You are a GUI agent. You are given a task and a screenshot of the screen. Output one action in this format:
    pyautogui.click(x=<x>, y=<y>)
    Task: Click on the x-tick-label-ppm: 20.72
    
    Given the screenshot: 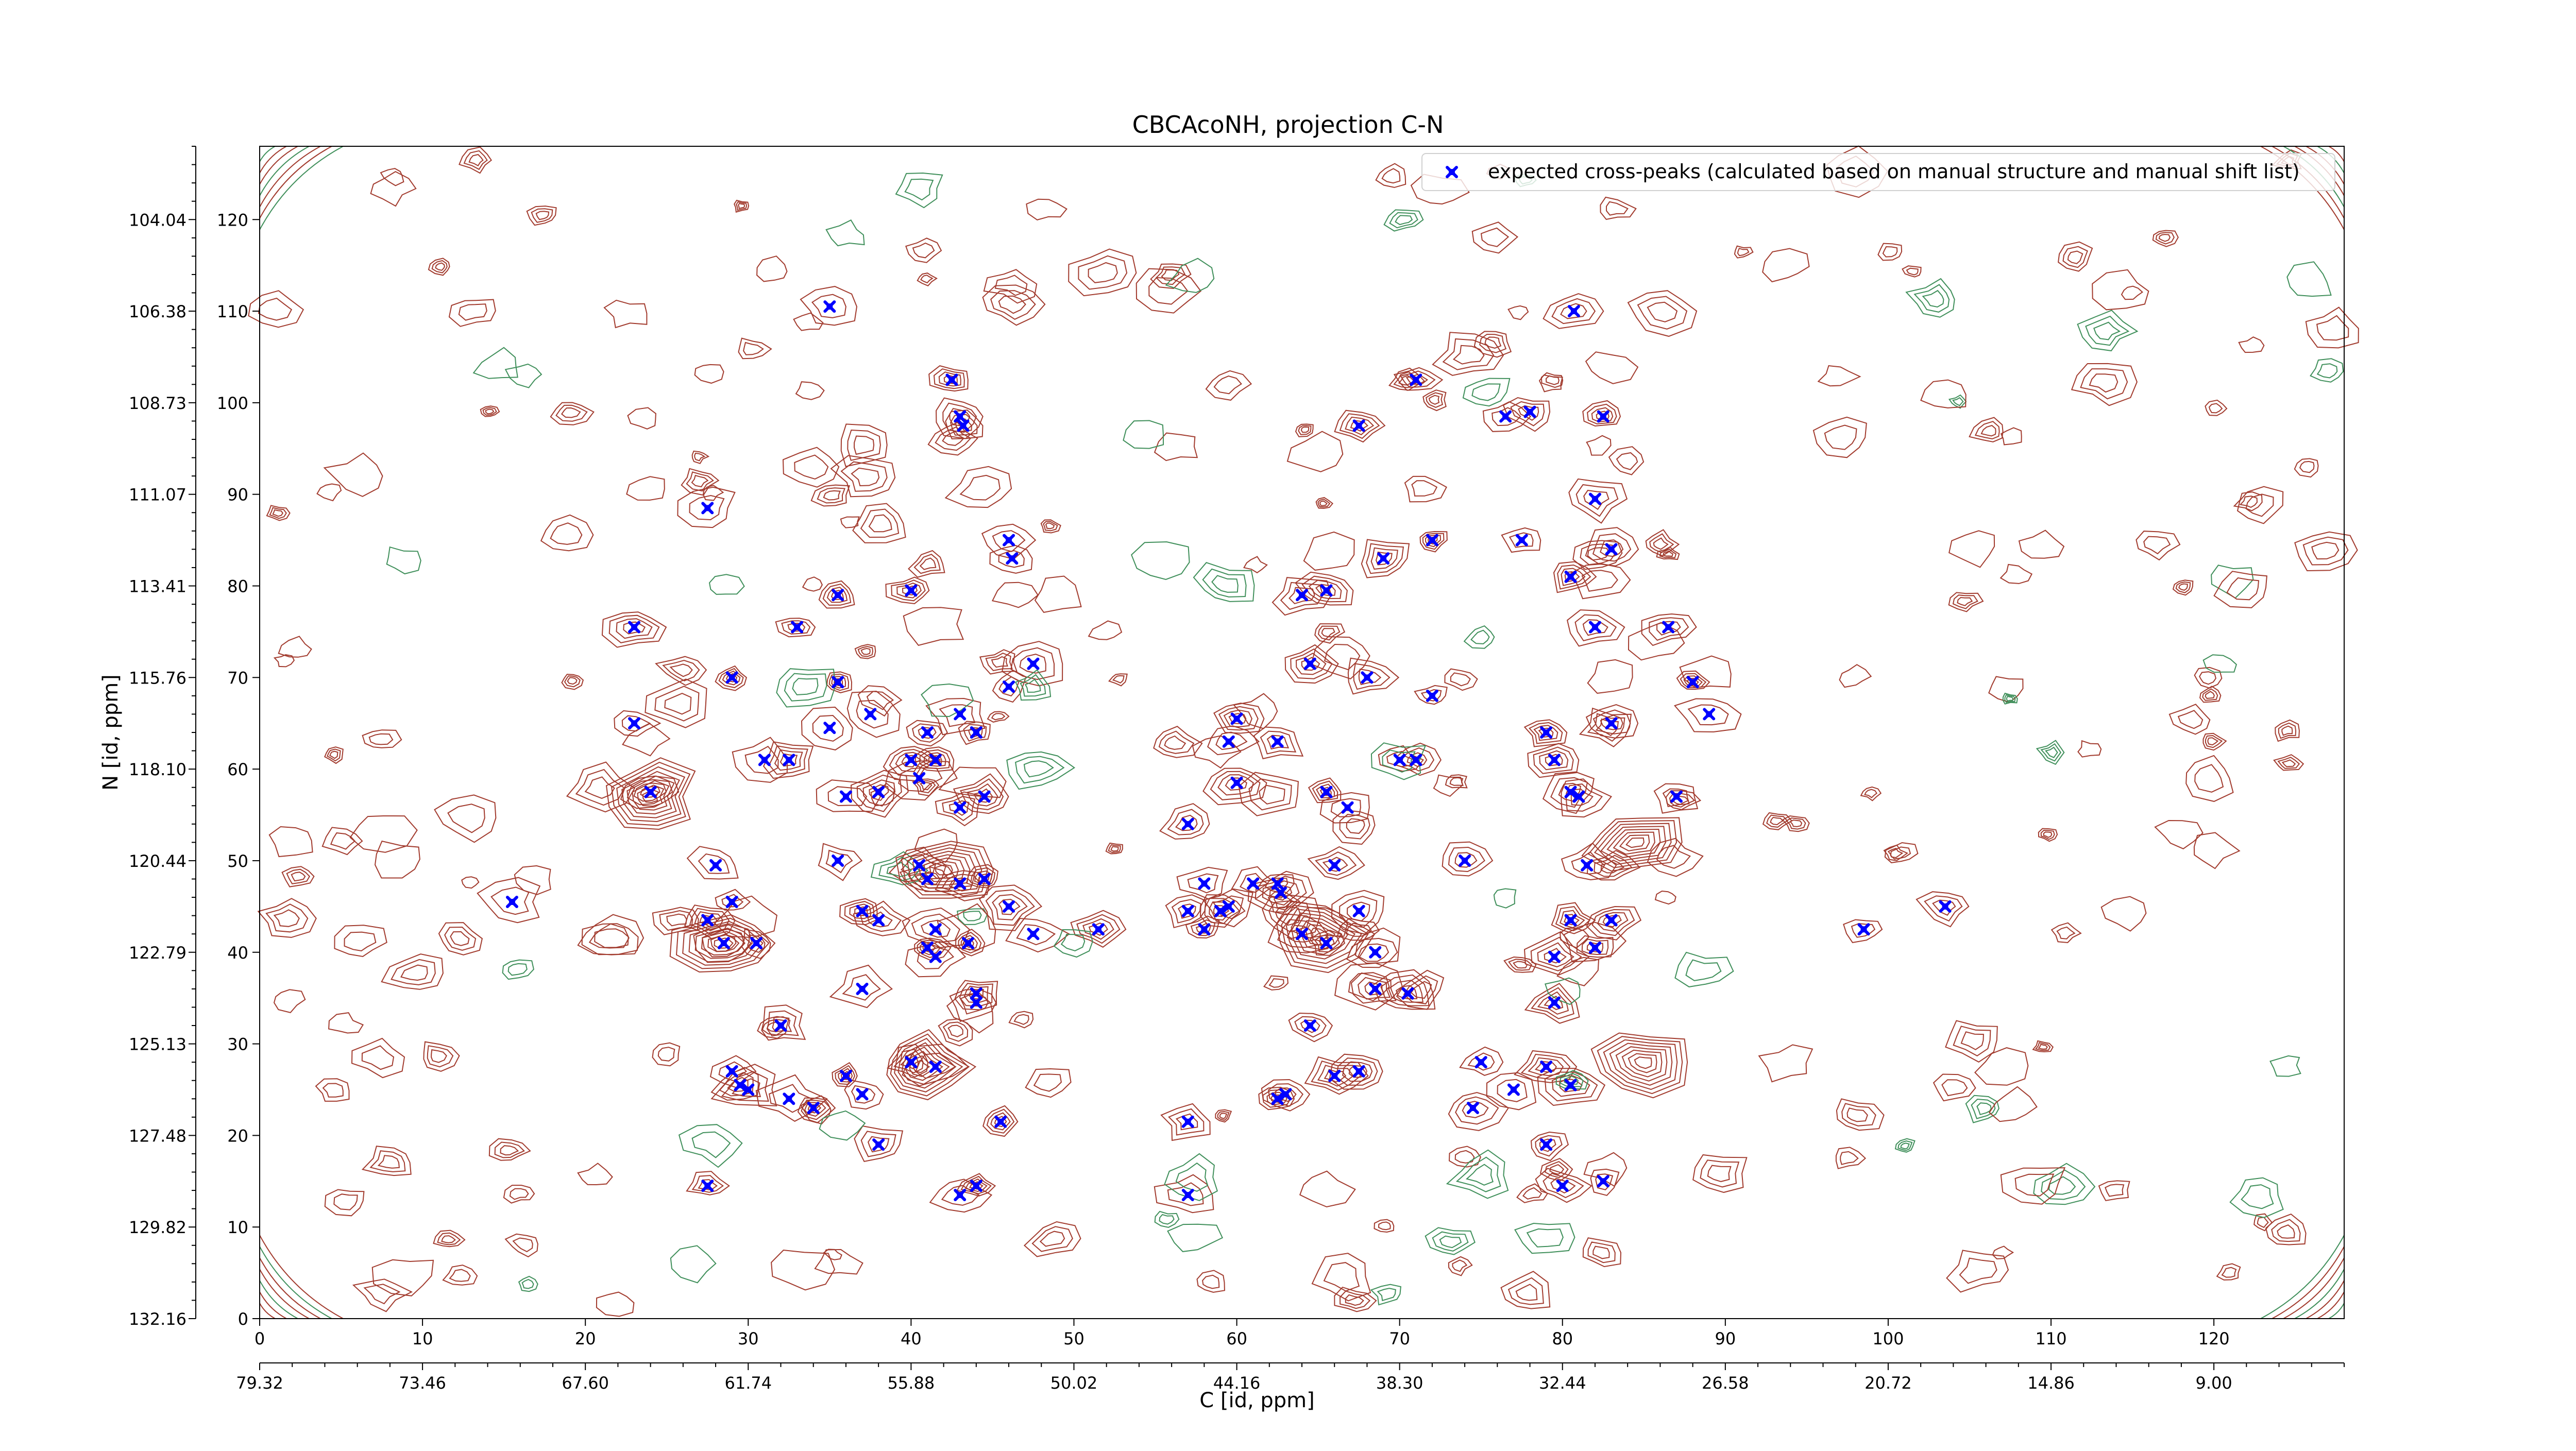 What is the action you would take?
    pyautogui.click(x=1888, y=1383)
    